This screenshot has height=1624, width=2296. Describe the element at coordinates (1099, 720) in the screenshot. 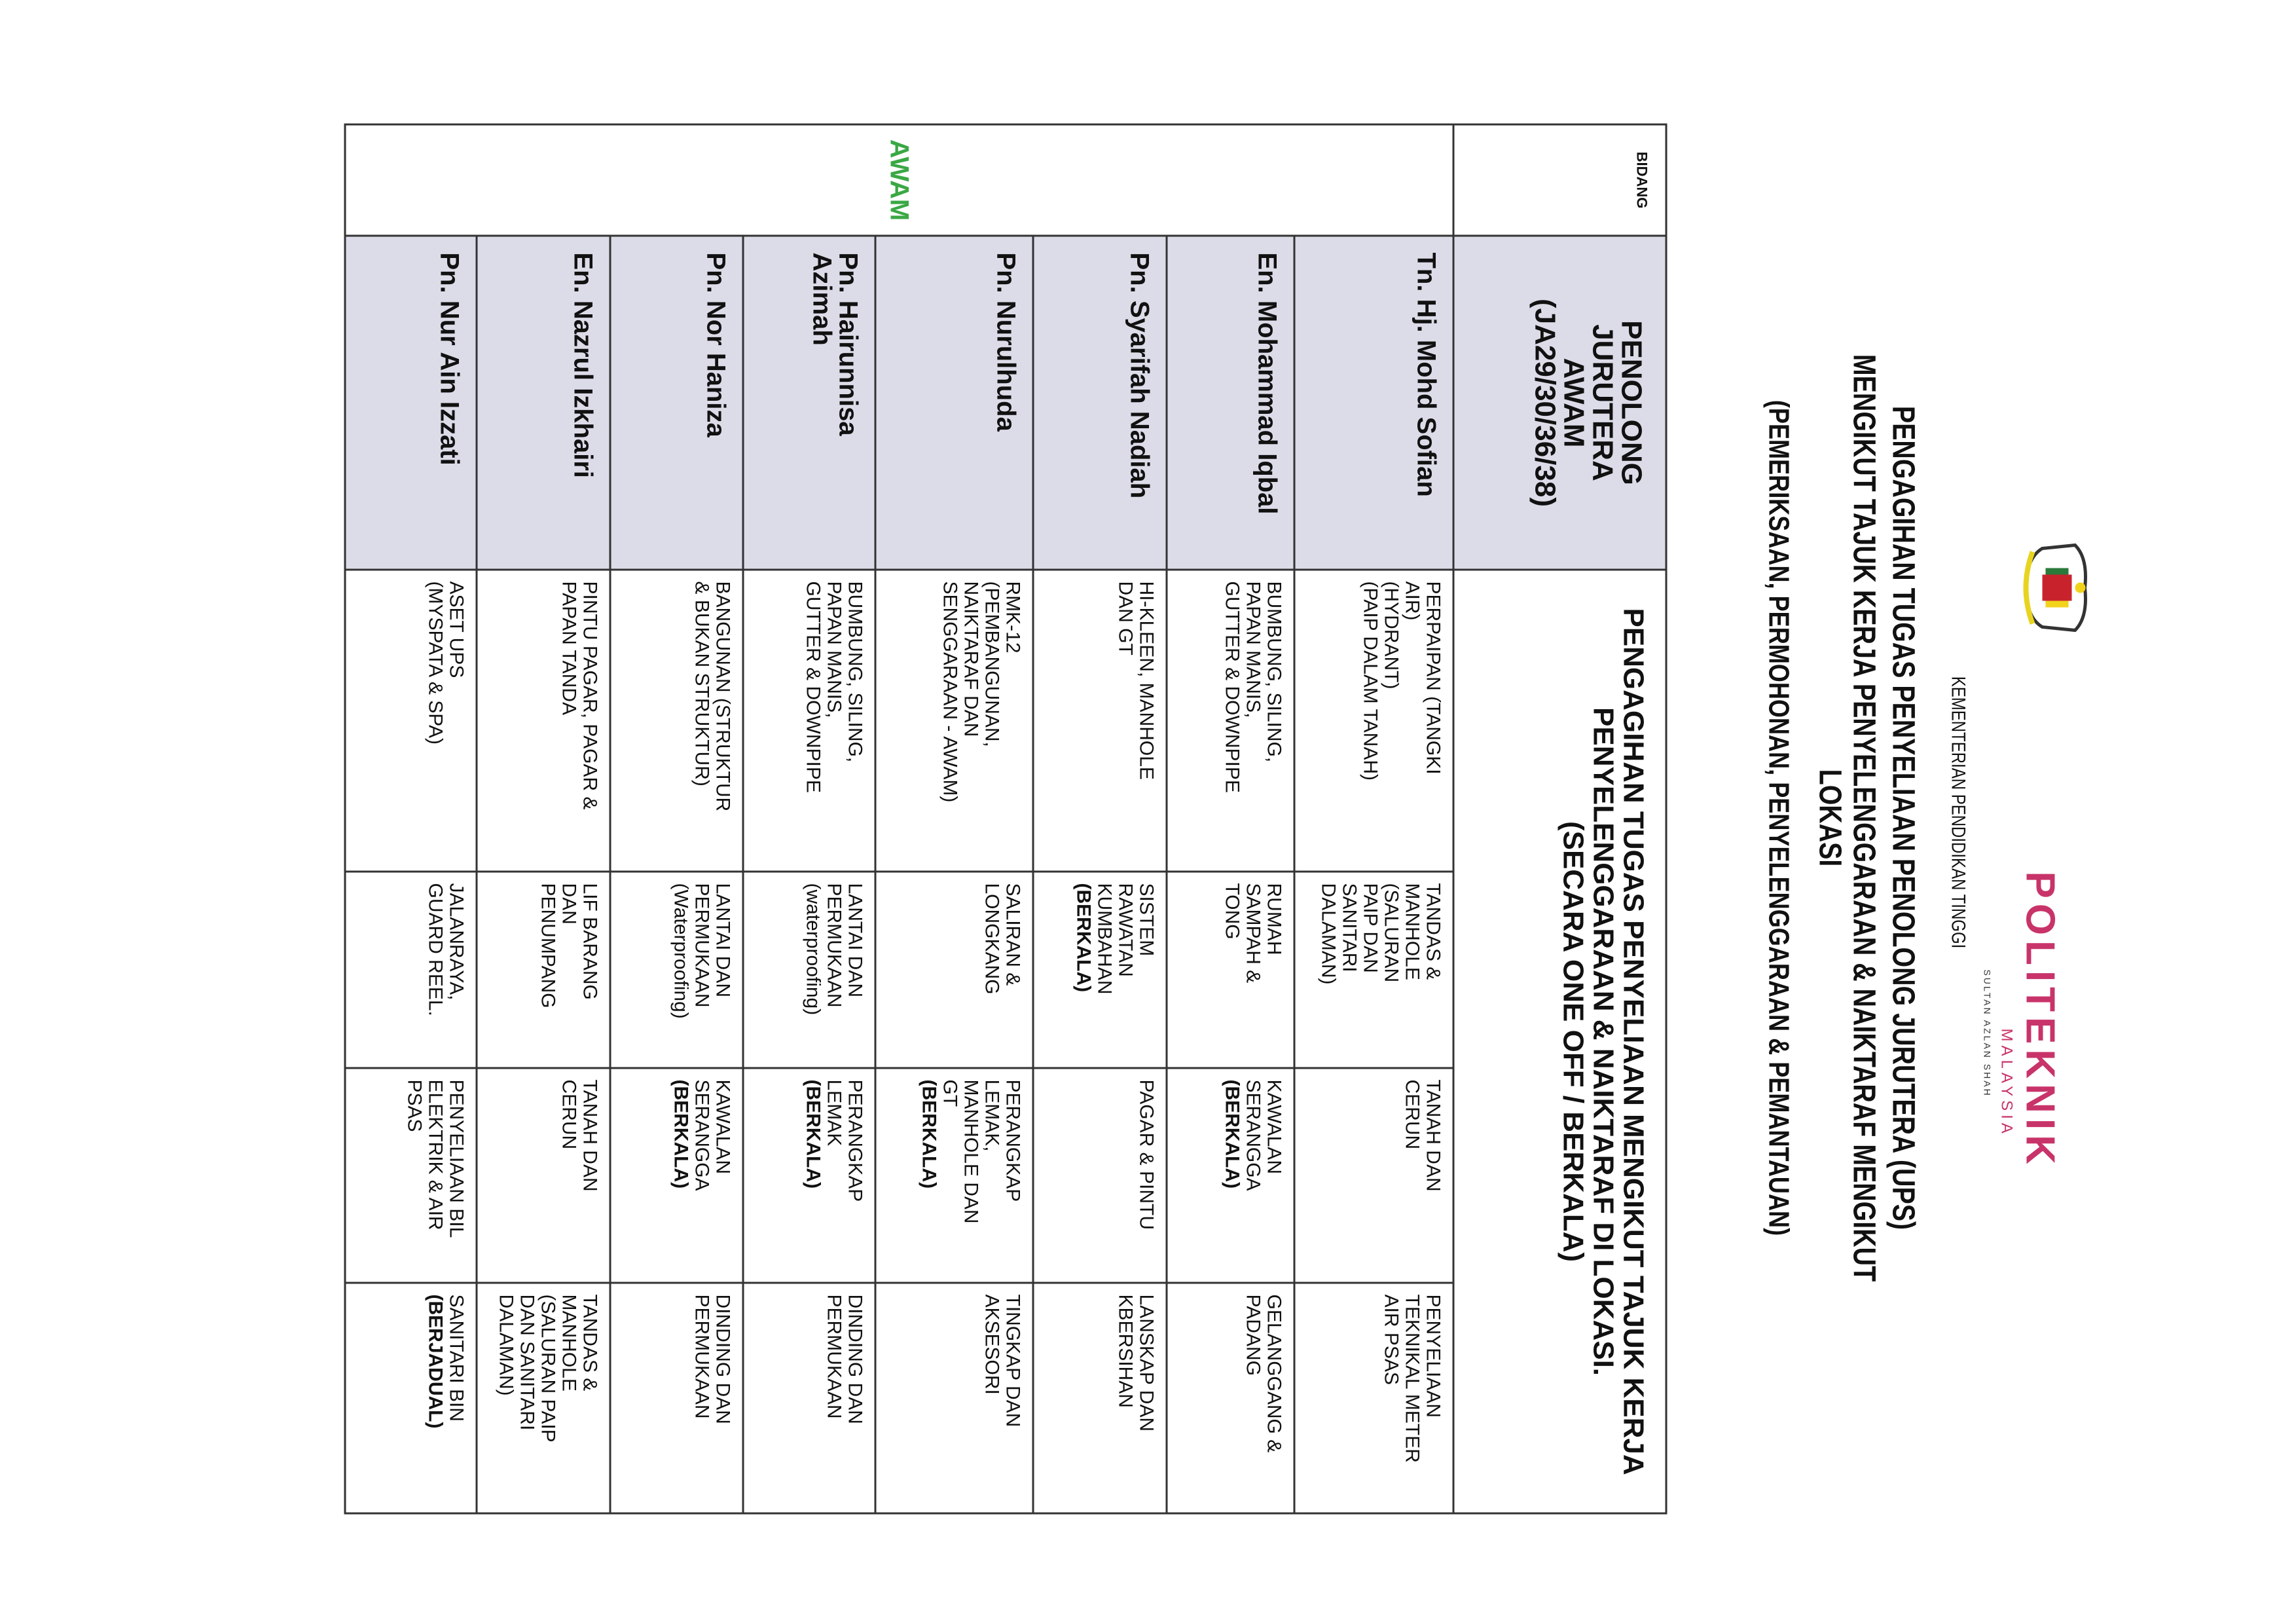

I see `task-cell: HI-KLEEN, MANHOLE DAN GT` at that location.